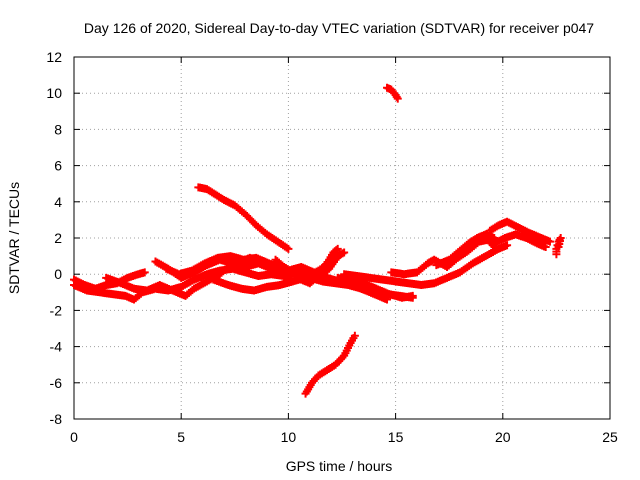 The height and width of the screenshot is (480, 640). What do you see at coordinates (339, 466) in the screenshot?
I see `x-axis-label: GPS time / hours` at bounding box center [339, 466].